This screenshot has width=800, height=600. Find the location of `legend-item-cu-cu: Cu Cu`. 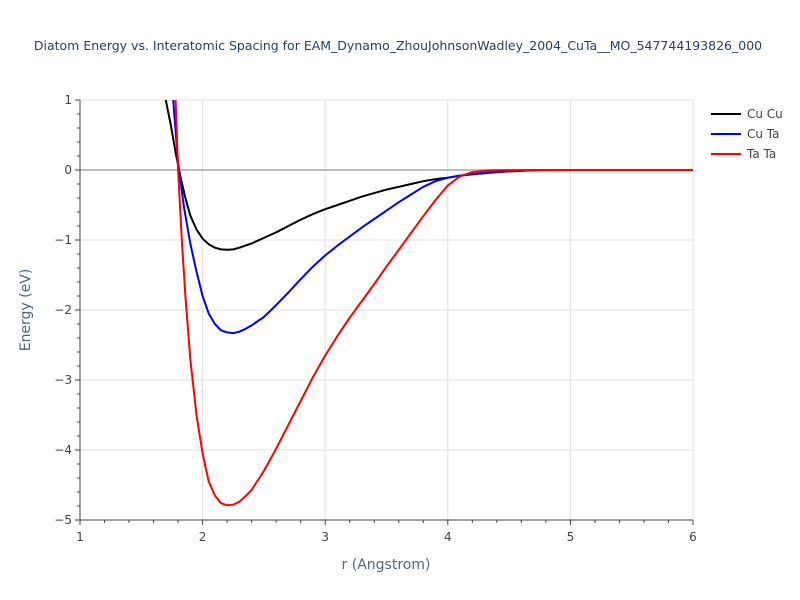

legend-item-cu-cu: Cu Cu is located at coordinates (747, 114).